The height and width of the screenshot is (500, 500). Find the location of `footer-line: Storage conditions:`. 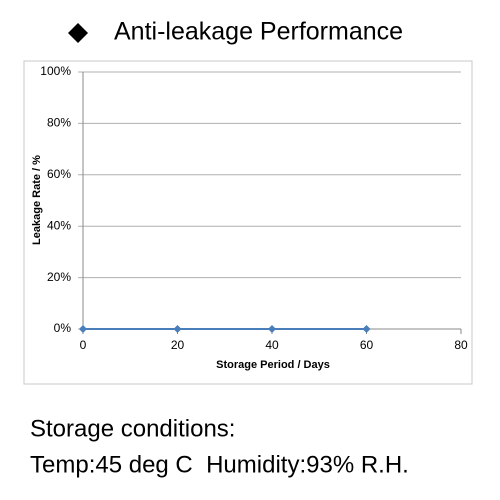

footer-line: Storage conditions: is located at coordinates (132, 428).